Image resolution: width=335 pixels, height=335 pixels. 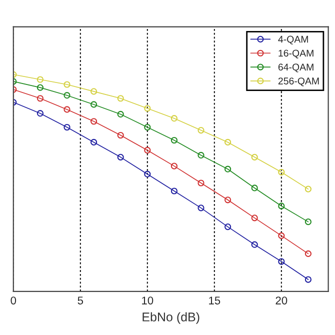 What do you see at coordinates (13, 300) in the screenshot?
I see `x-tick-label: 0` at bounding box center [13, 300].